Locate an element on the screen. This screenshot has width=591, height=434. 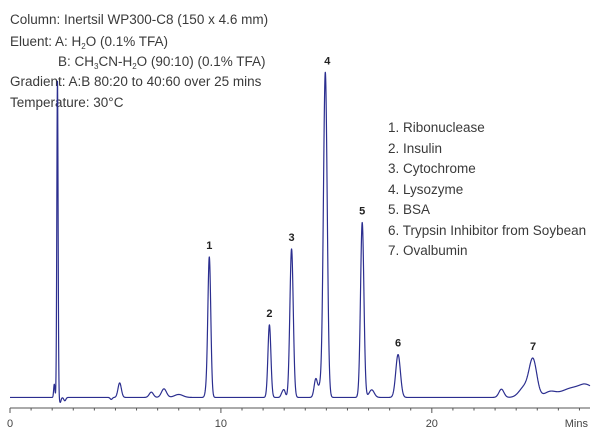
eluent-b-suffix: O (90:10) (0.1% TFA) is located at coordinates (201, 61).